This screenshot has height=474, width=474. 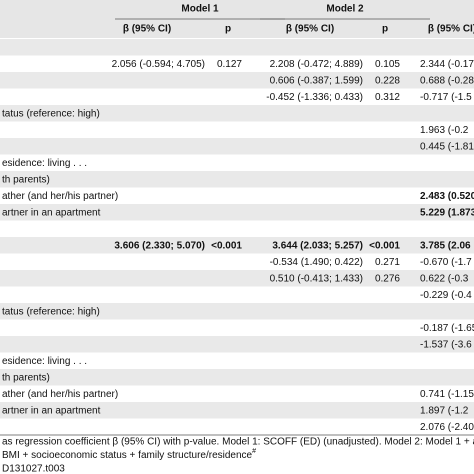 What do you see at coordinates (447, 80) in the screenshot?
I see `cell: 0.688 (-0.28` at bounding box center [447, 80].